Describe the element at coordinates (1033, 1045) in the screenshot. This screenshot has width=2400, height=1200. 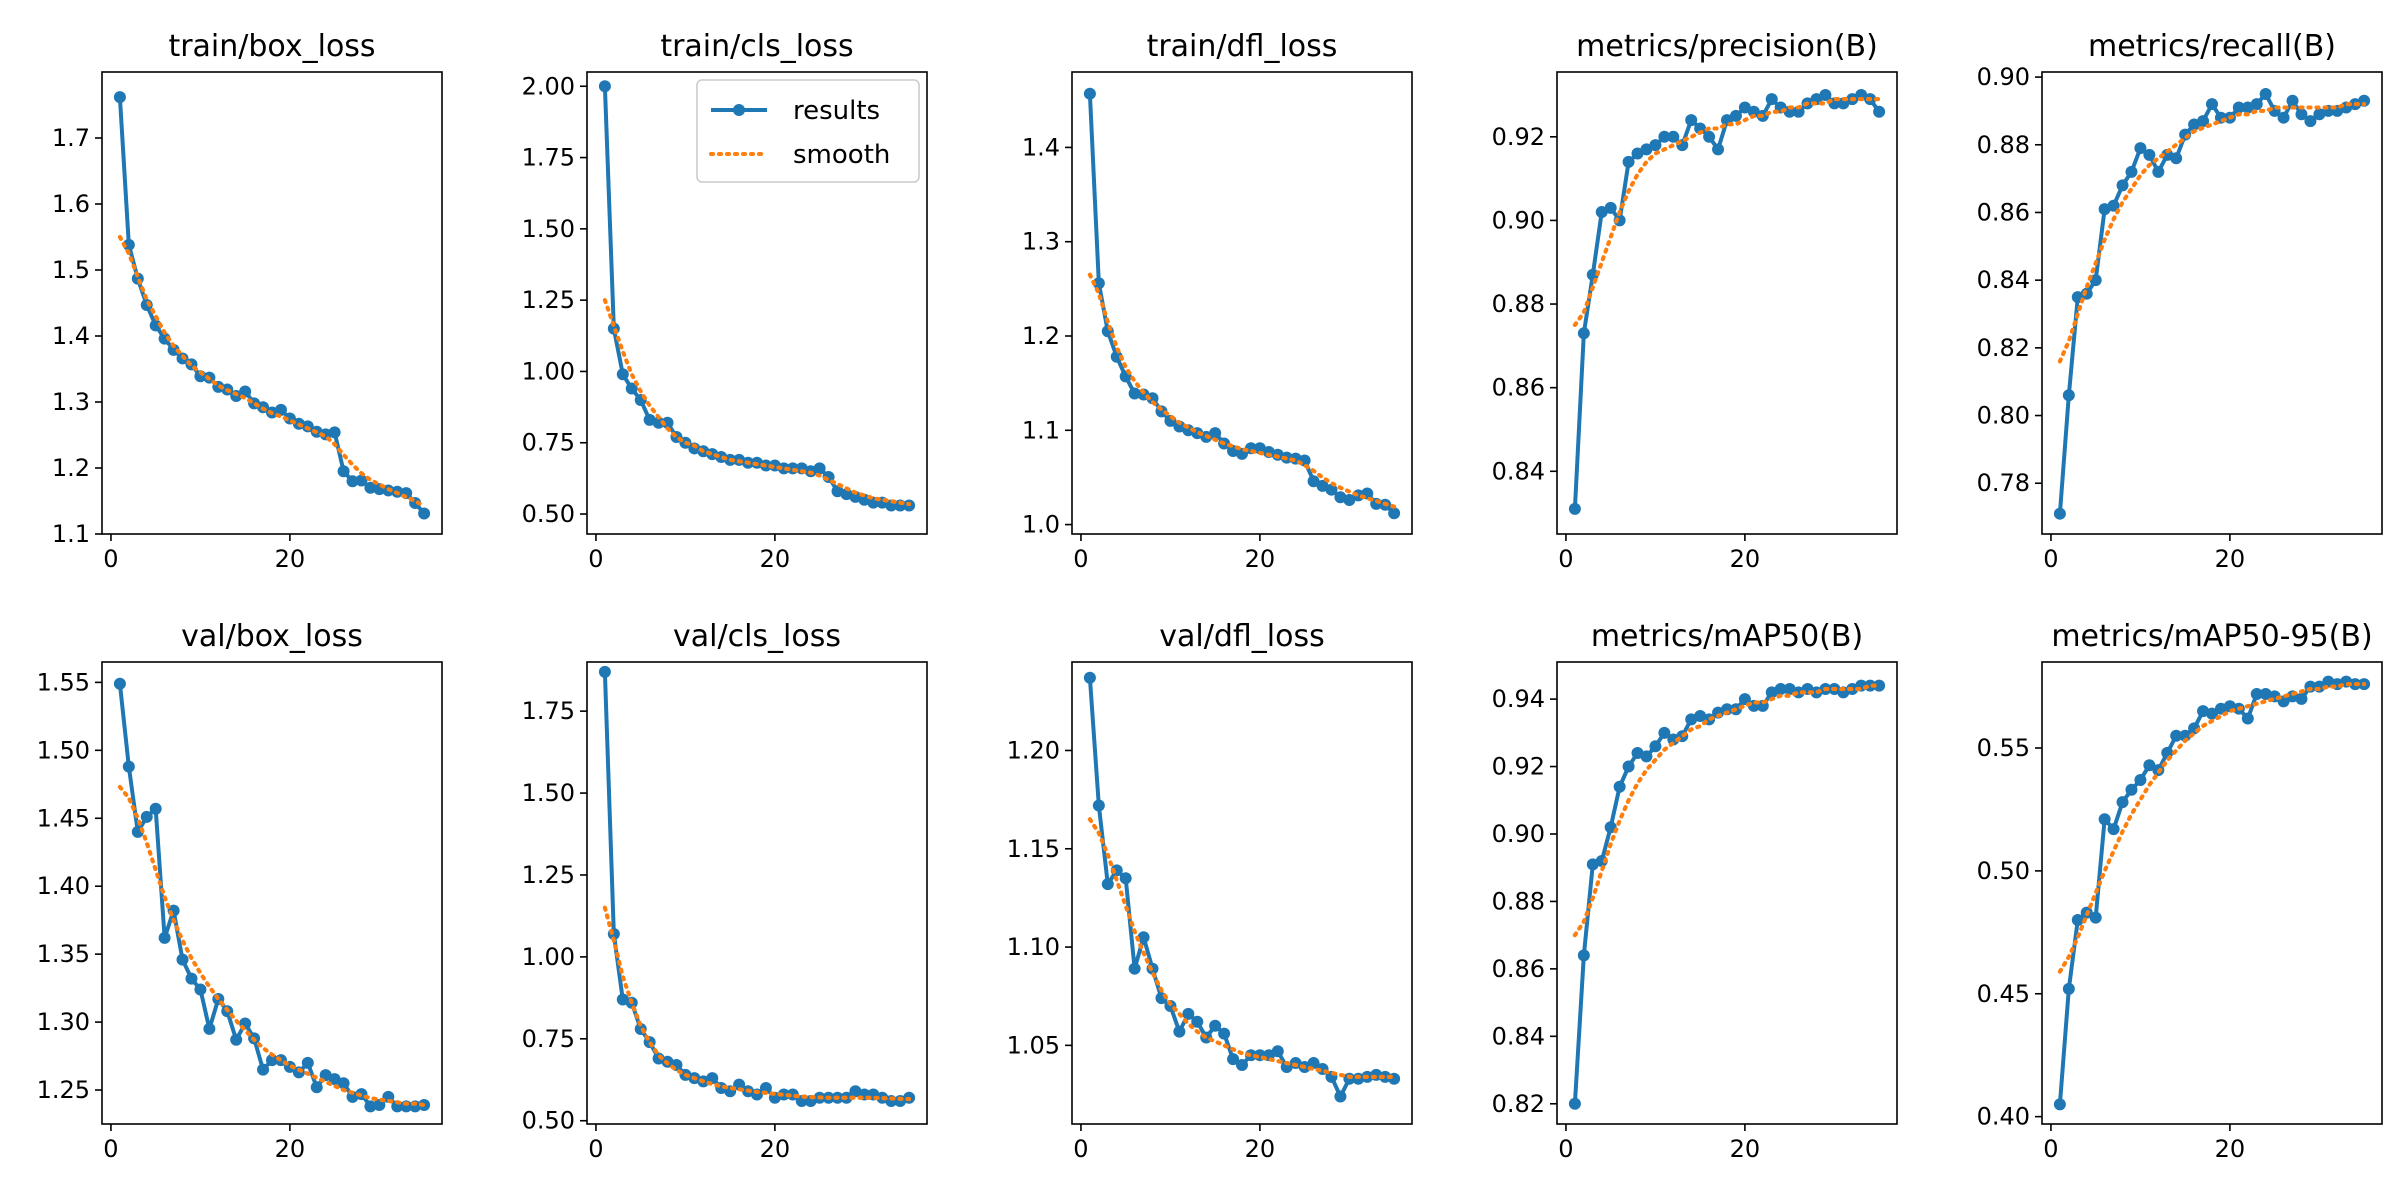
I see `y-tick-label: 1.05` at that location.